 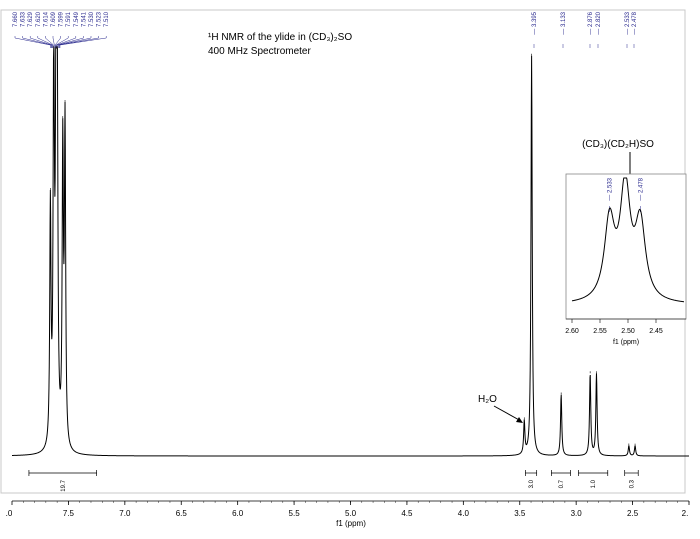 I want to click on aromatic-peak-label-7: 7.591, so click(x=69, y=19).